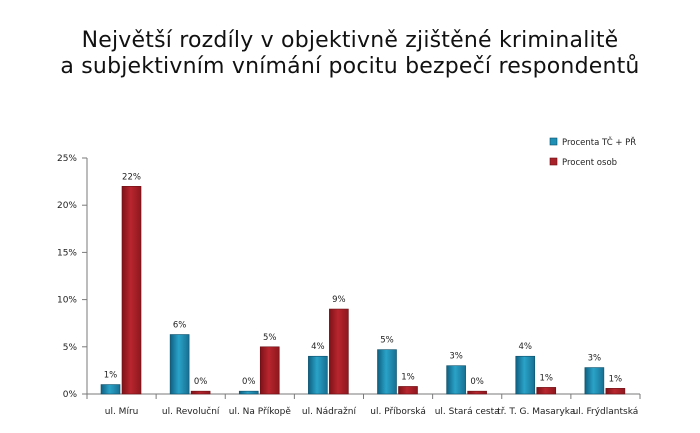 Image resolution: width=700 pixels, height=433 pixels. What do you see at coordinates (260, 412) in the screenshot?
I see `x-tick-label: ul. Na Příkopě` at bounding box center [260, 412].